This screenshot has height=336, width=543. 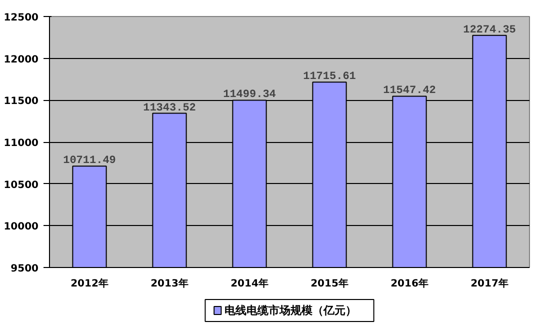 I want to click on data-label: 11499.34, so click(x=249, y=95).